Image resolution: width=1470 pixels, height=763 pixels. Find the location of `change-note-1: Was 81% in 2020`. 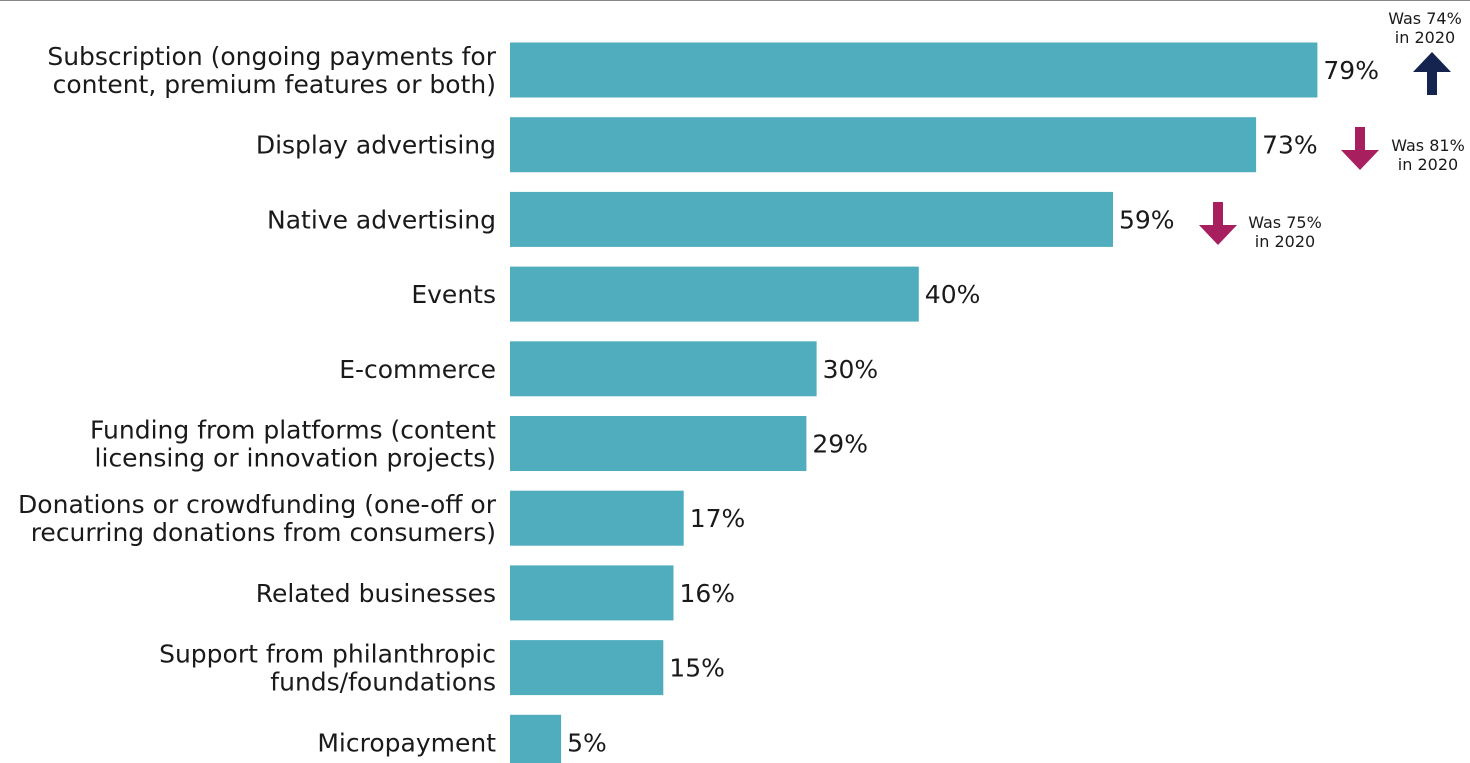

change-note-1: Was 81% in 2020 is located at coordinates (1428, 155).